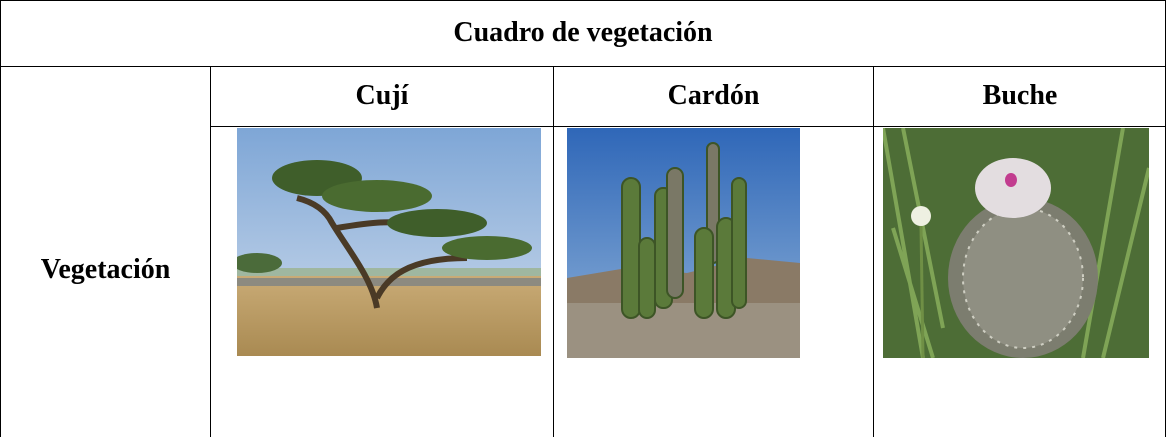 The image size is (1166, 437). What do you see at coordinates (713, 95) in the screenshot?
I see `column-header: Cardón` at bounding box center [713, 95].